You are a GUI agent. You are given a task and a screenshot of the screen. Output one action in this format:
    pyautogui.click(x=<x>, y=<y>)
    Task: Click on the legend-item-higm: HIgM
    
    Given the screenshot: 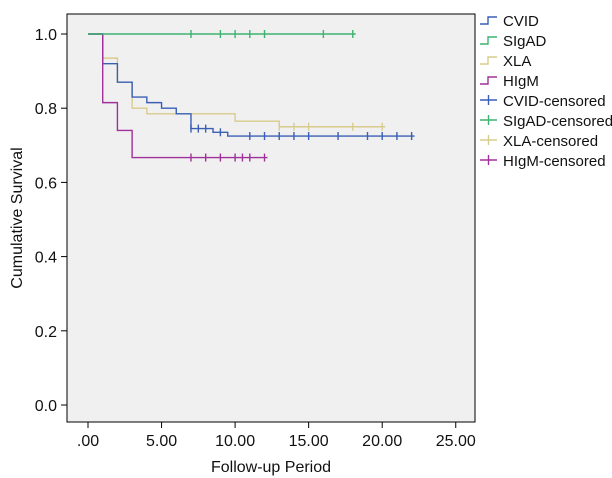 What is the action you would take?
    pyautogui.click(x=509, y=81)
    